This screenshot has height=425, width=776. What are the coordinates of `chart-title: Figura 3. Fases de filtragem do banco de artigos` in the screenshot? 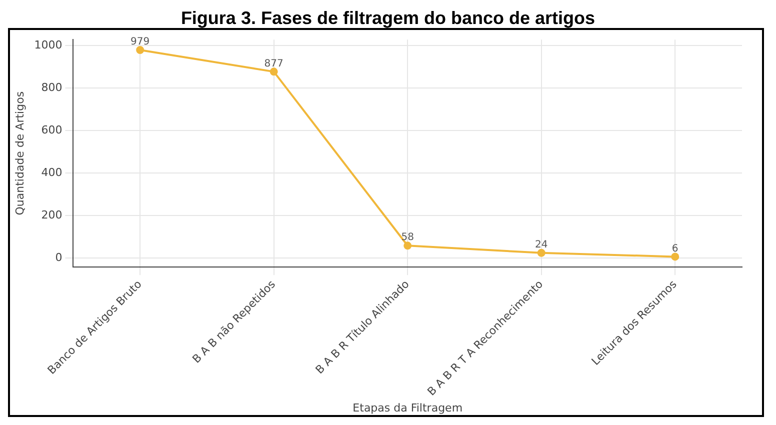 It's located at (388, 18).